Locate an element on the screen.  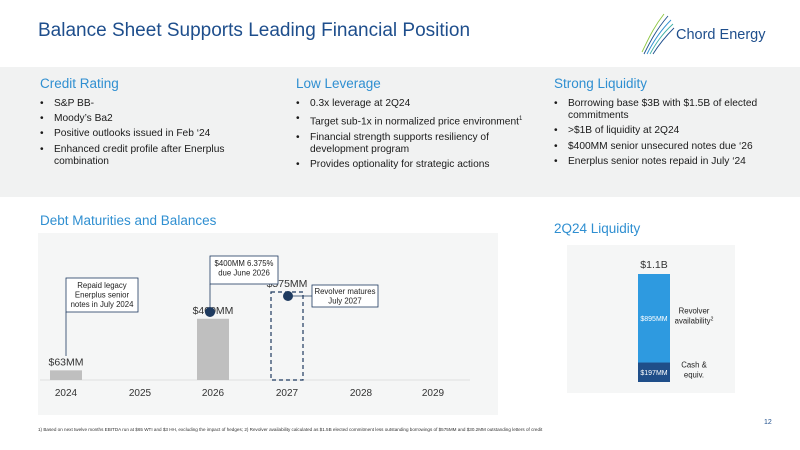
list-item: Positive outlooks issued in Feb ‘24 is located at coordinates (155, 134).